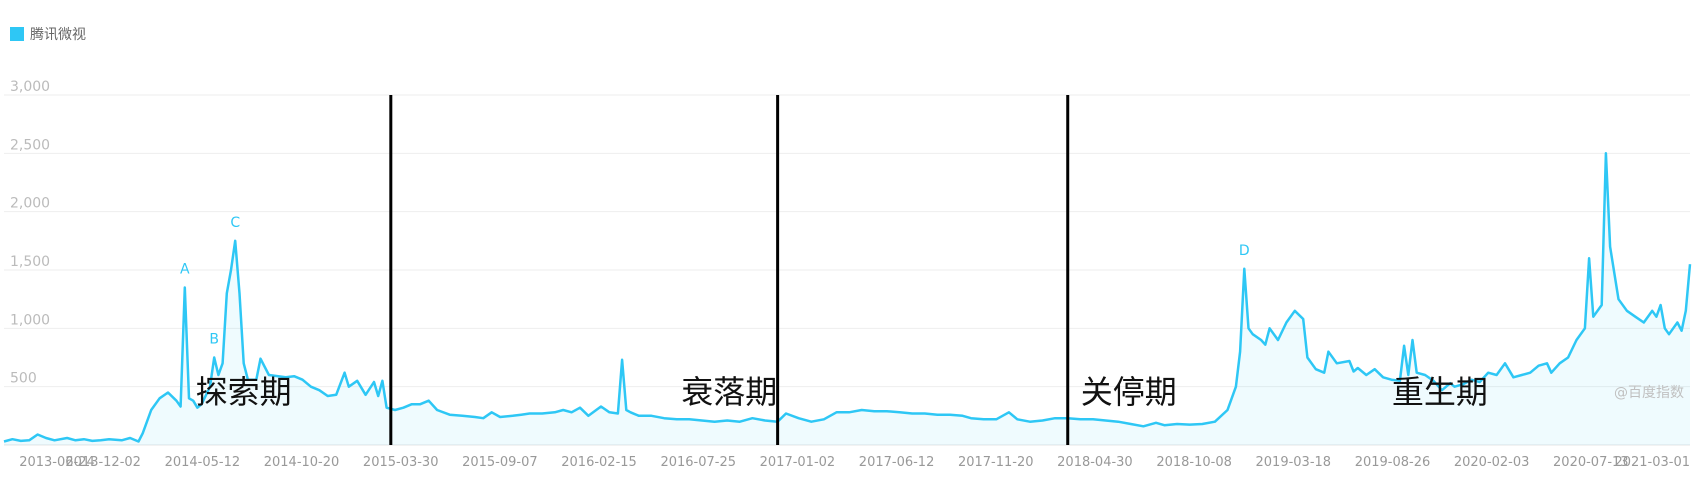 This screenshot has width=1694, height=485. I want to click on legend-swatch, so click(17, 34).